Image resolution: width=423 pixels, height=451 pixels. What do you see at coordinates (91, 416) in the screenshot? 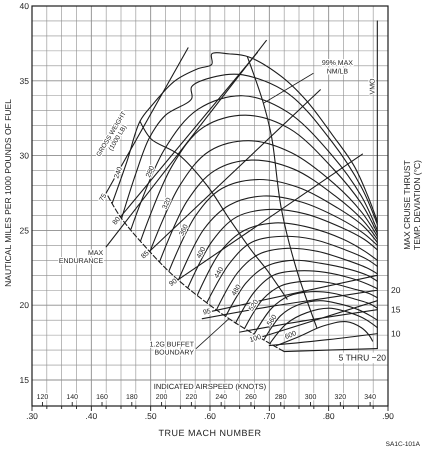
I see `x-tick-label: .40` at bounding box center [91, 416].